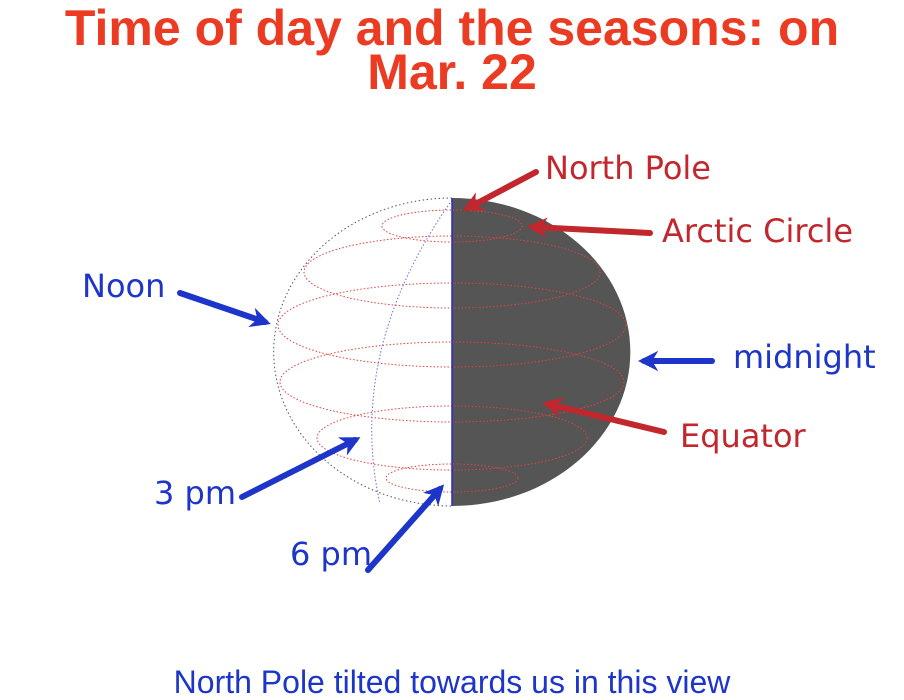 The image size is (904, 700). I want to click on noon-label: Noon, so click(124, 286).